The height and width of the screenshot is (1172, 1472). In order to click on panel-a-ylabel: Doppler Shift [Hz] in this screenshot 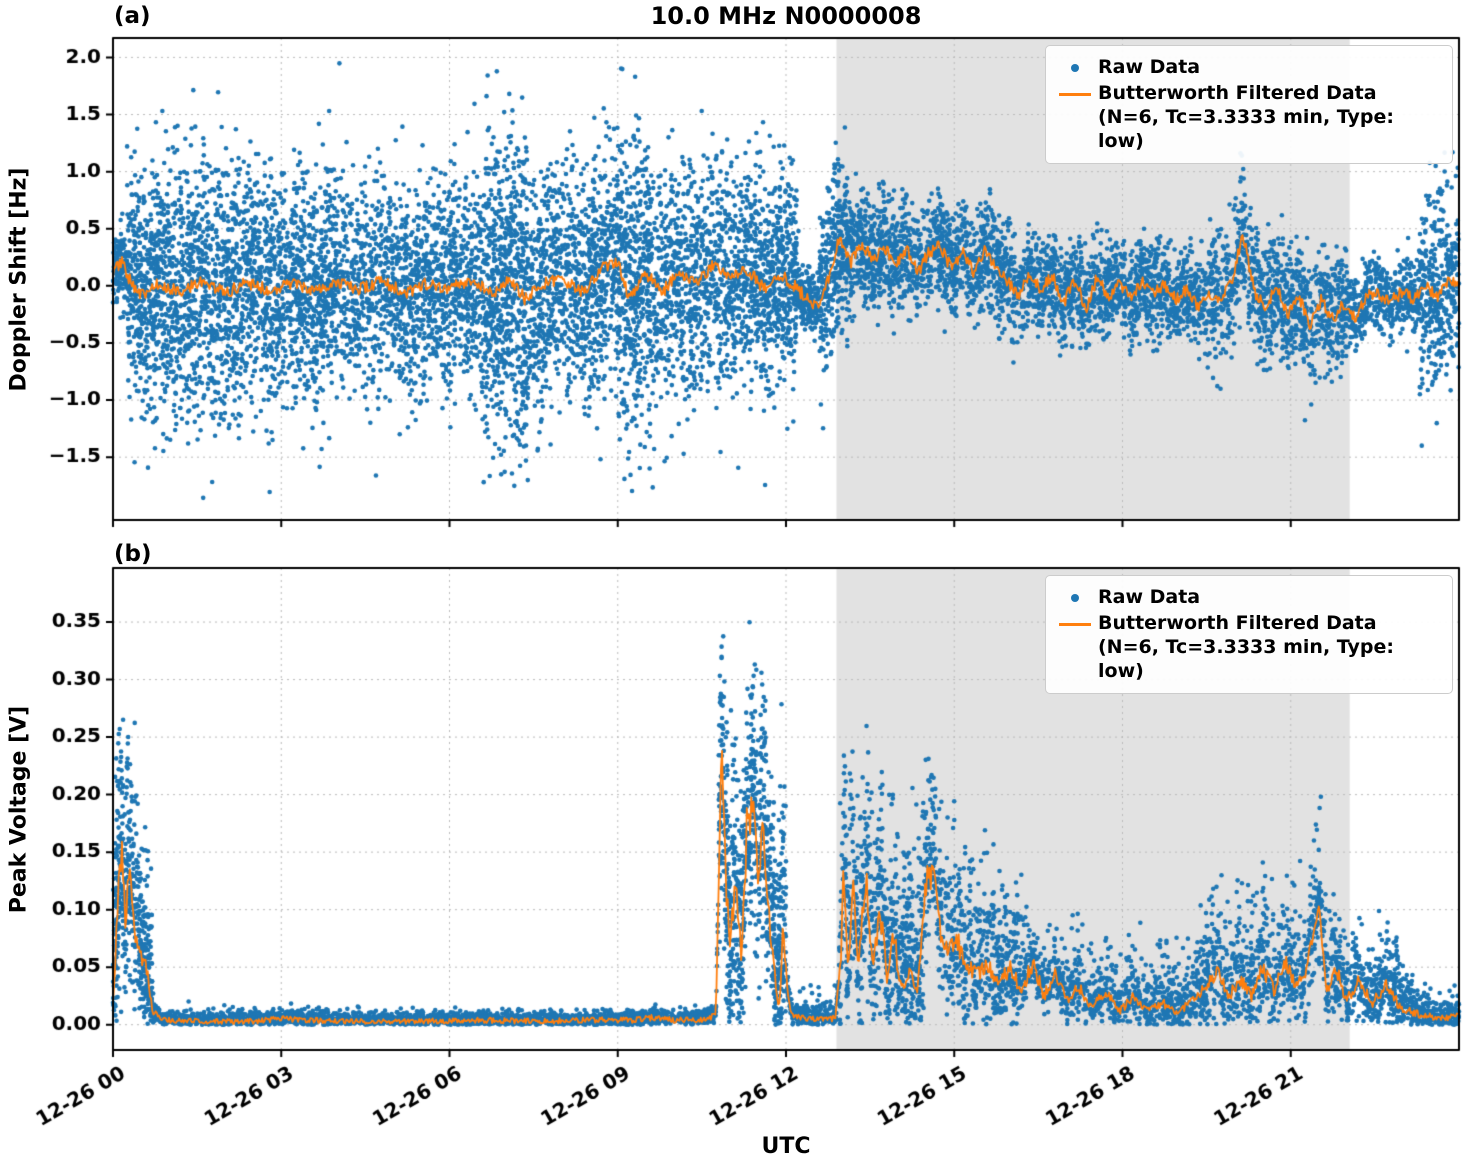, I will do `click(19, 279)`.